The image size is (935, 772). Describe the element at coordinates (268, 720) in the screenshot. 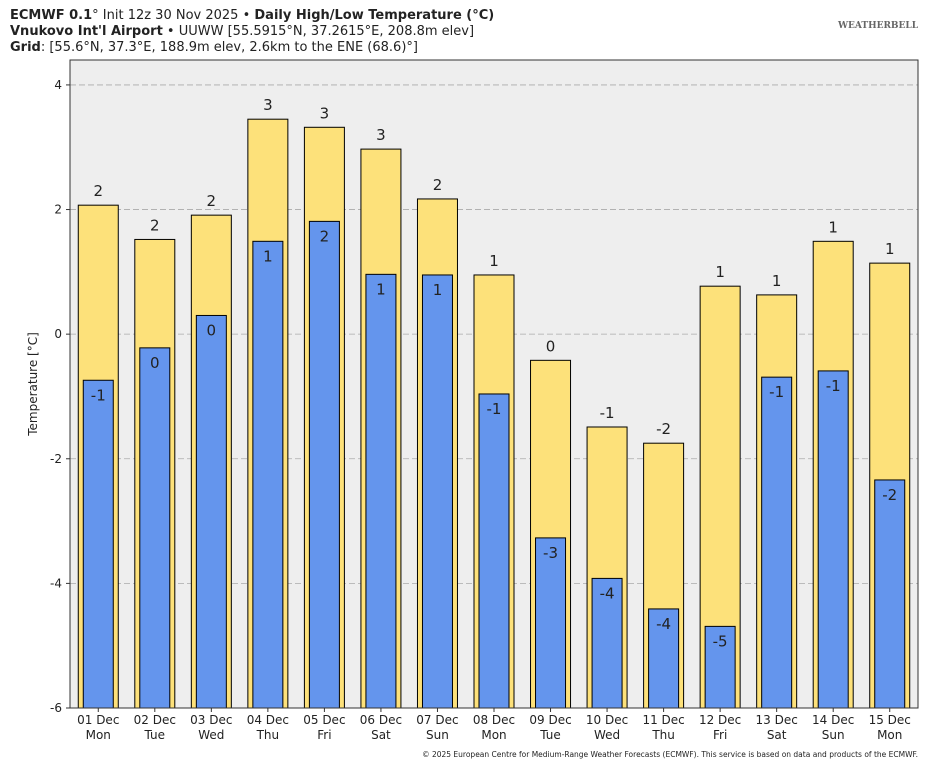

I see `x-tick-label: 04 Dec` at that location.